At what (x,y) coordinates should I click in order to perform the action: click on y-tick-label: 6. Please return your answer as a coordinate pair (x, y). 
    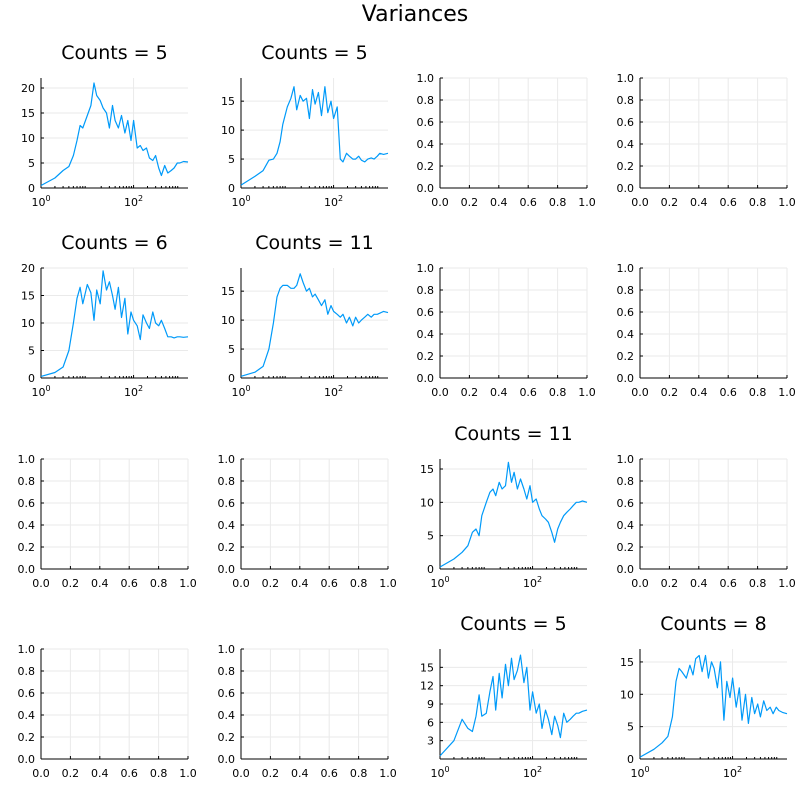
    Looking at the image, I should click on (430, 722).